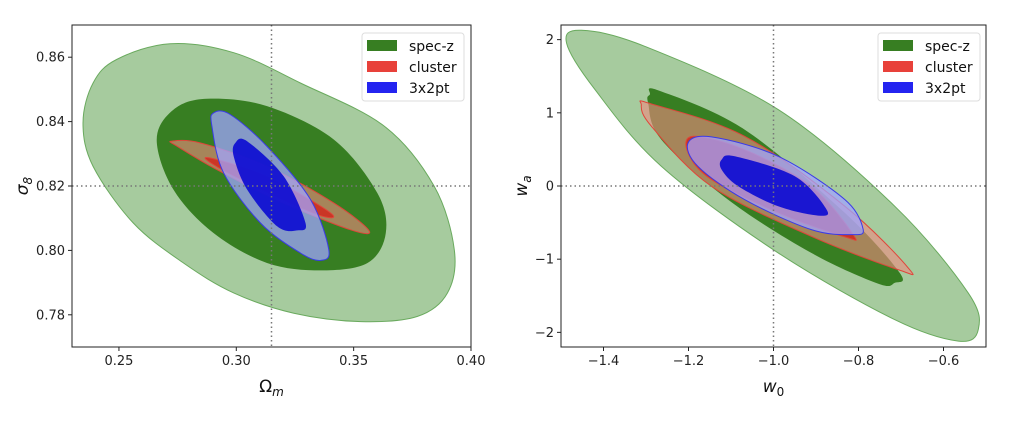  Describe the element at coordinates (770, 387) in the screenshot. I see `x-axis-label-base: w` at that location.